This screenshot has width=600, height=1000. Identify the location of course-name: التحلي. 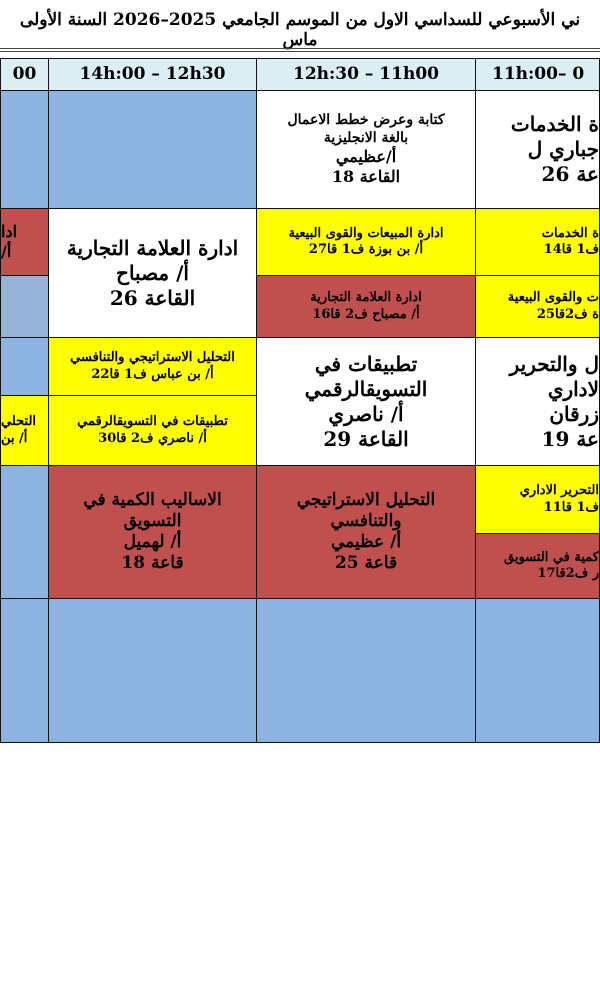
(19, 422).